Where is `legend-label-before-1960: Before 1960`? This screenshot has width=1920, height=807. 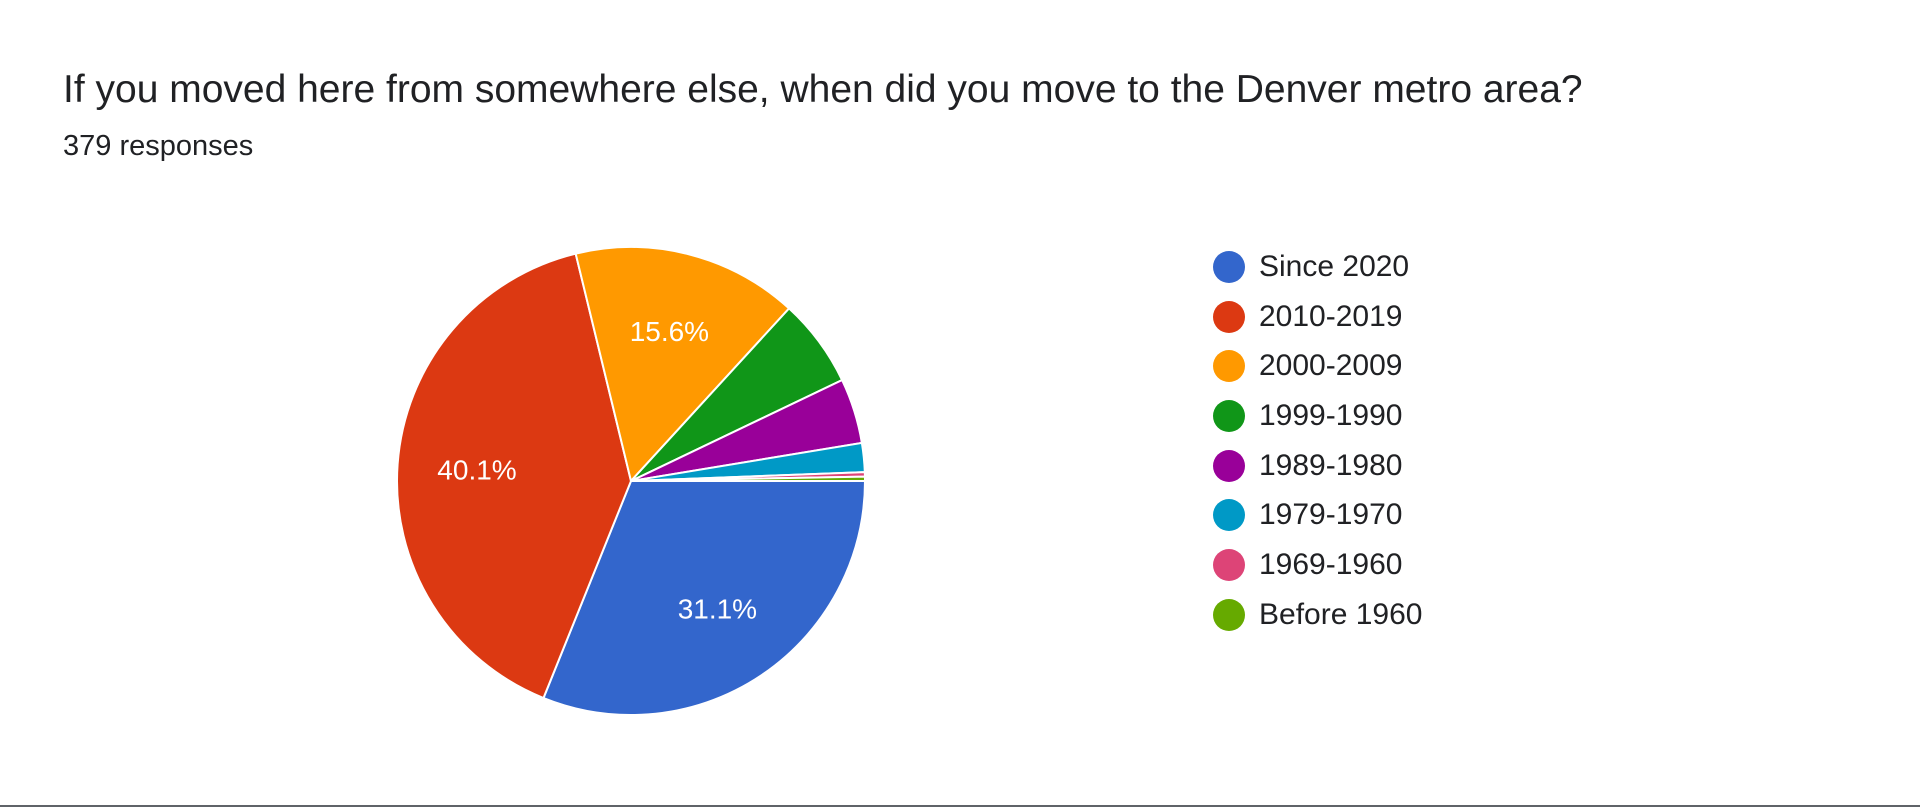
legend-label-before-1960: Before 1960 is located at coordinates (1341, 614).